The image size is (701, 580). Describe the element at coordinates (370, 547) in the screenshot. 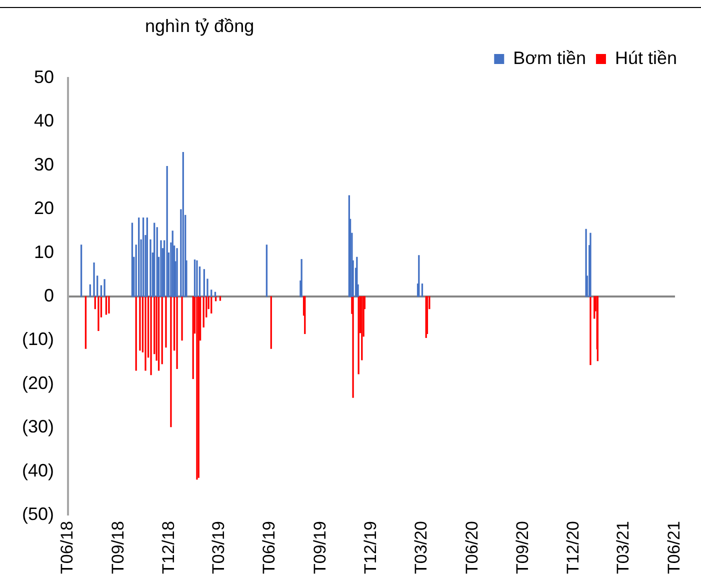

I see `x-tick-label: T12/19` at that location.